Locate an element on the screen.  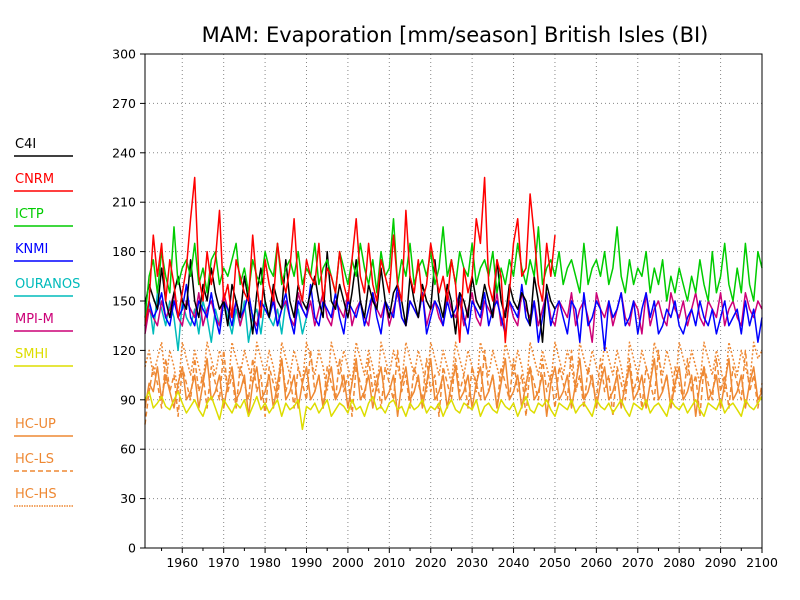
x-tick-label: 2010 is located at coordinates (389, 562).